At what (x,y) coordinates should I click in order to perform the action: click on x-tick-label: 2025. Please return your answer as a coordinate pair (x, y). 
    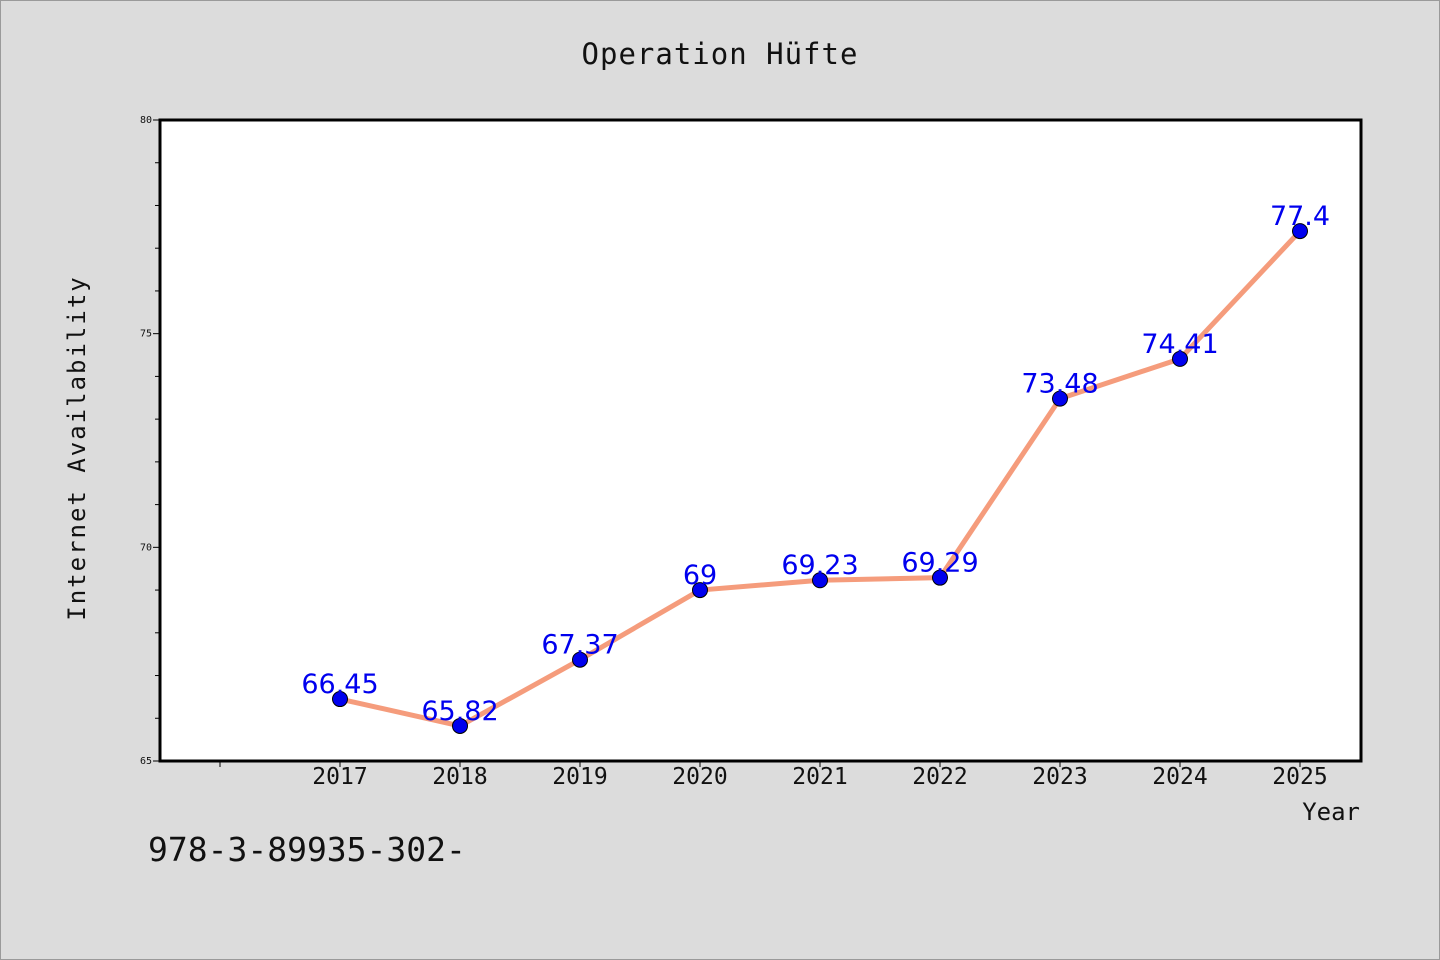
    Looking at the image, I should click on (1299, 777).